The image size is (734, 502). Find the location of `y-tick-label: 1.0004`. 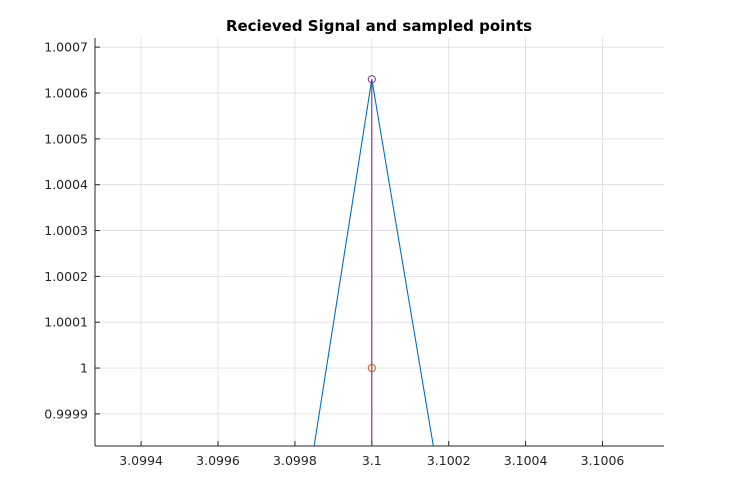

y-tick-label: 1.0004 is located at coordinates (66, 184).